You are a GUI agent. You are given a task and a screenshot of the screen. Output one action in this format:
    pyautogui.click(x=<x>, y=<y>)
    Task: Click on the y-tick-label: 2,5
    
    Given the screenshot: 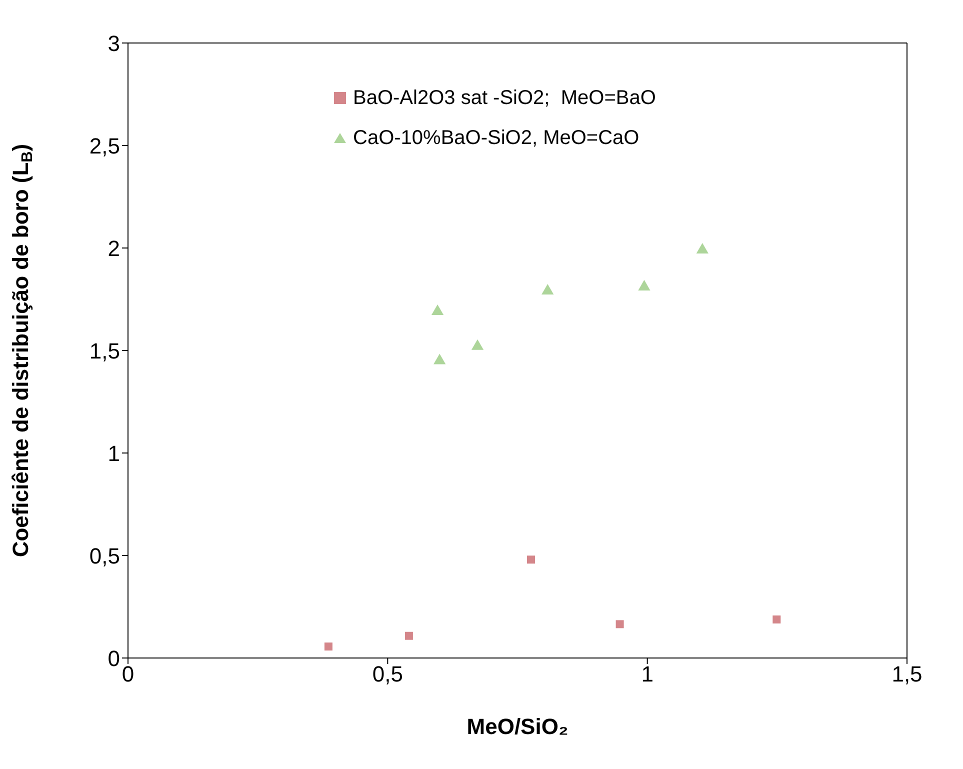 What is the action you would take?
    pyautogui.click(x=104, y=145)
    